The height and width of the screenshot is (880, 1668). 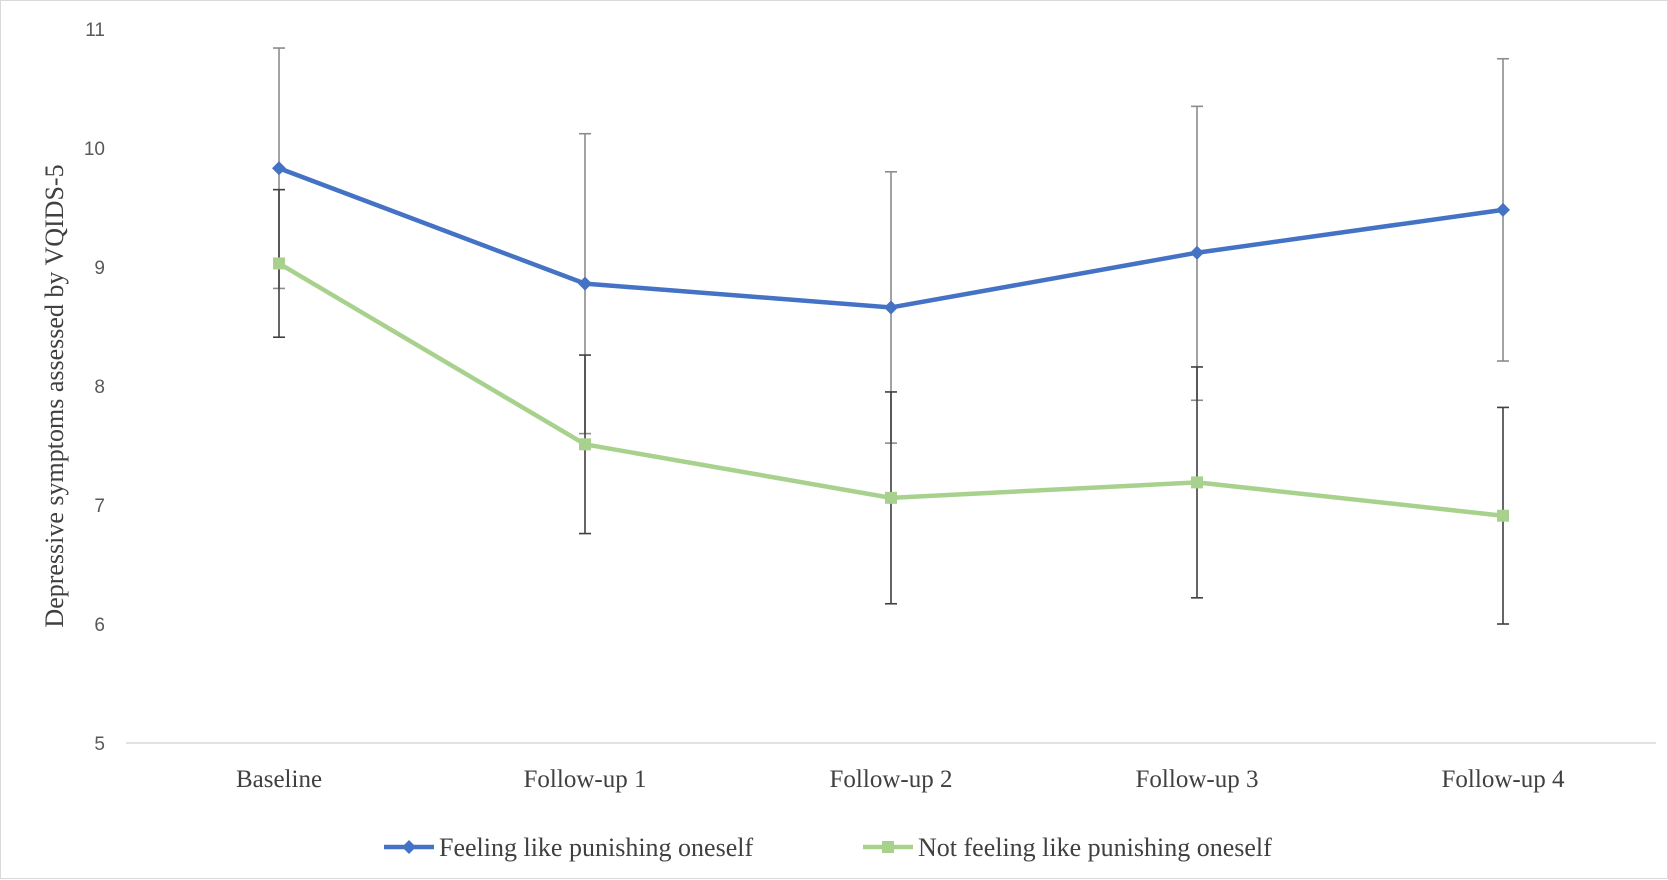 What do you see at coordinates (99, 744) in the screenshot?
I see `y-tick-label: 5` at bounding box center [99, 744].